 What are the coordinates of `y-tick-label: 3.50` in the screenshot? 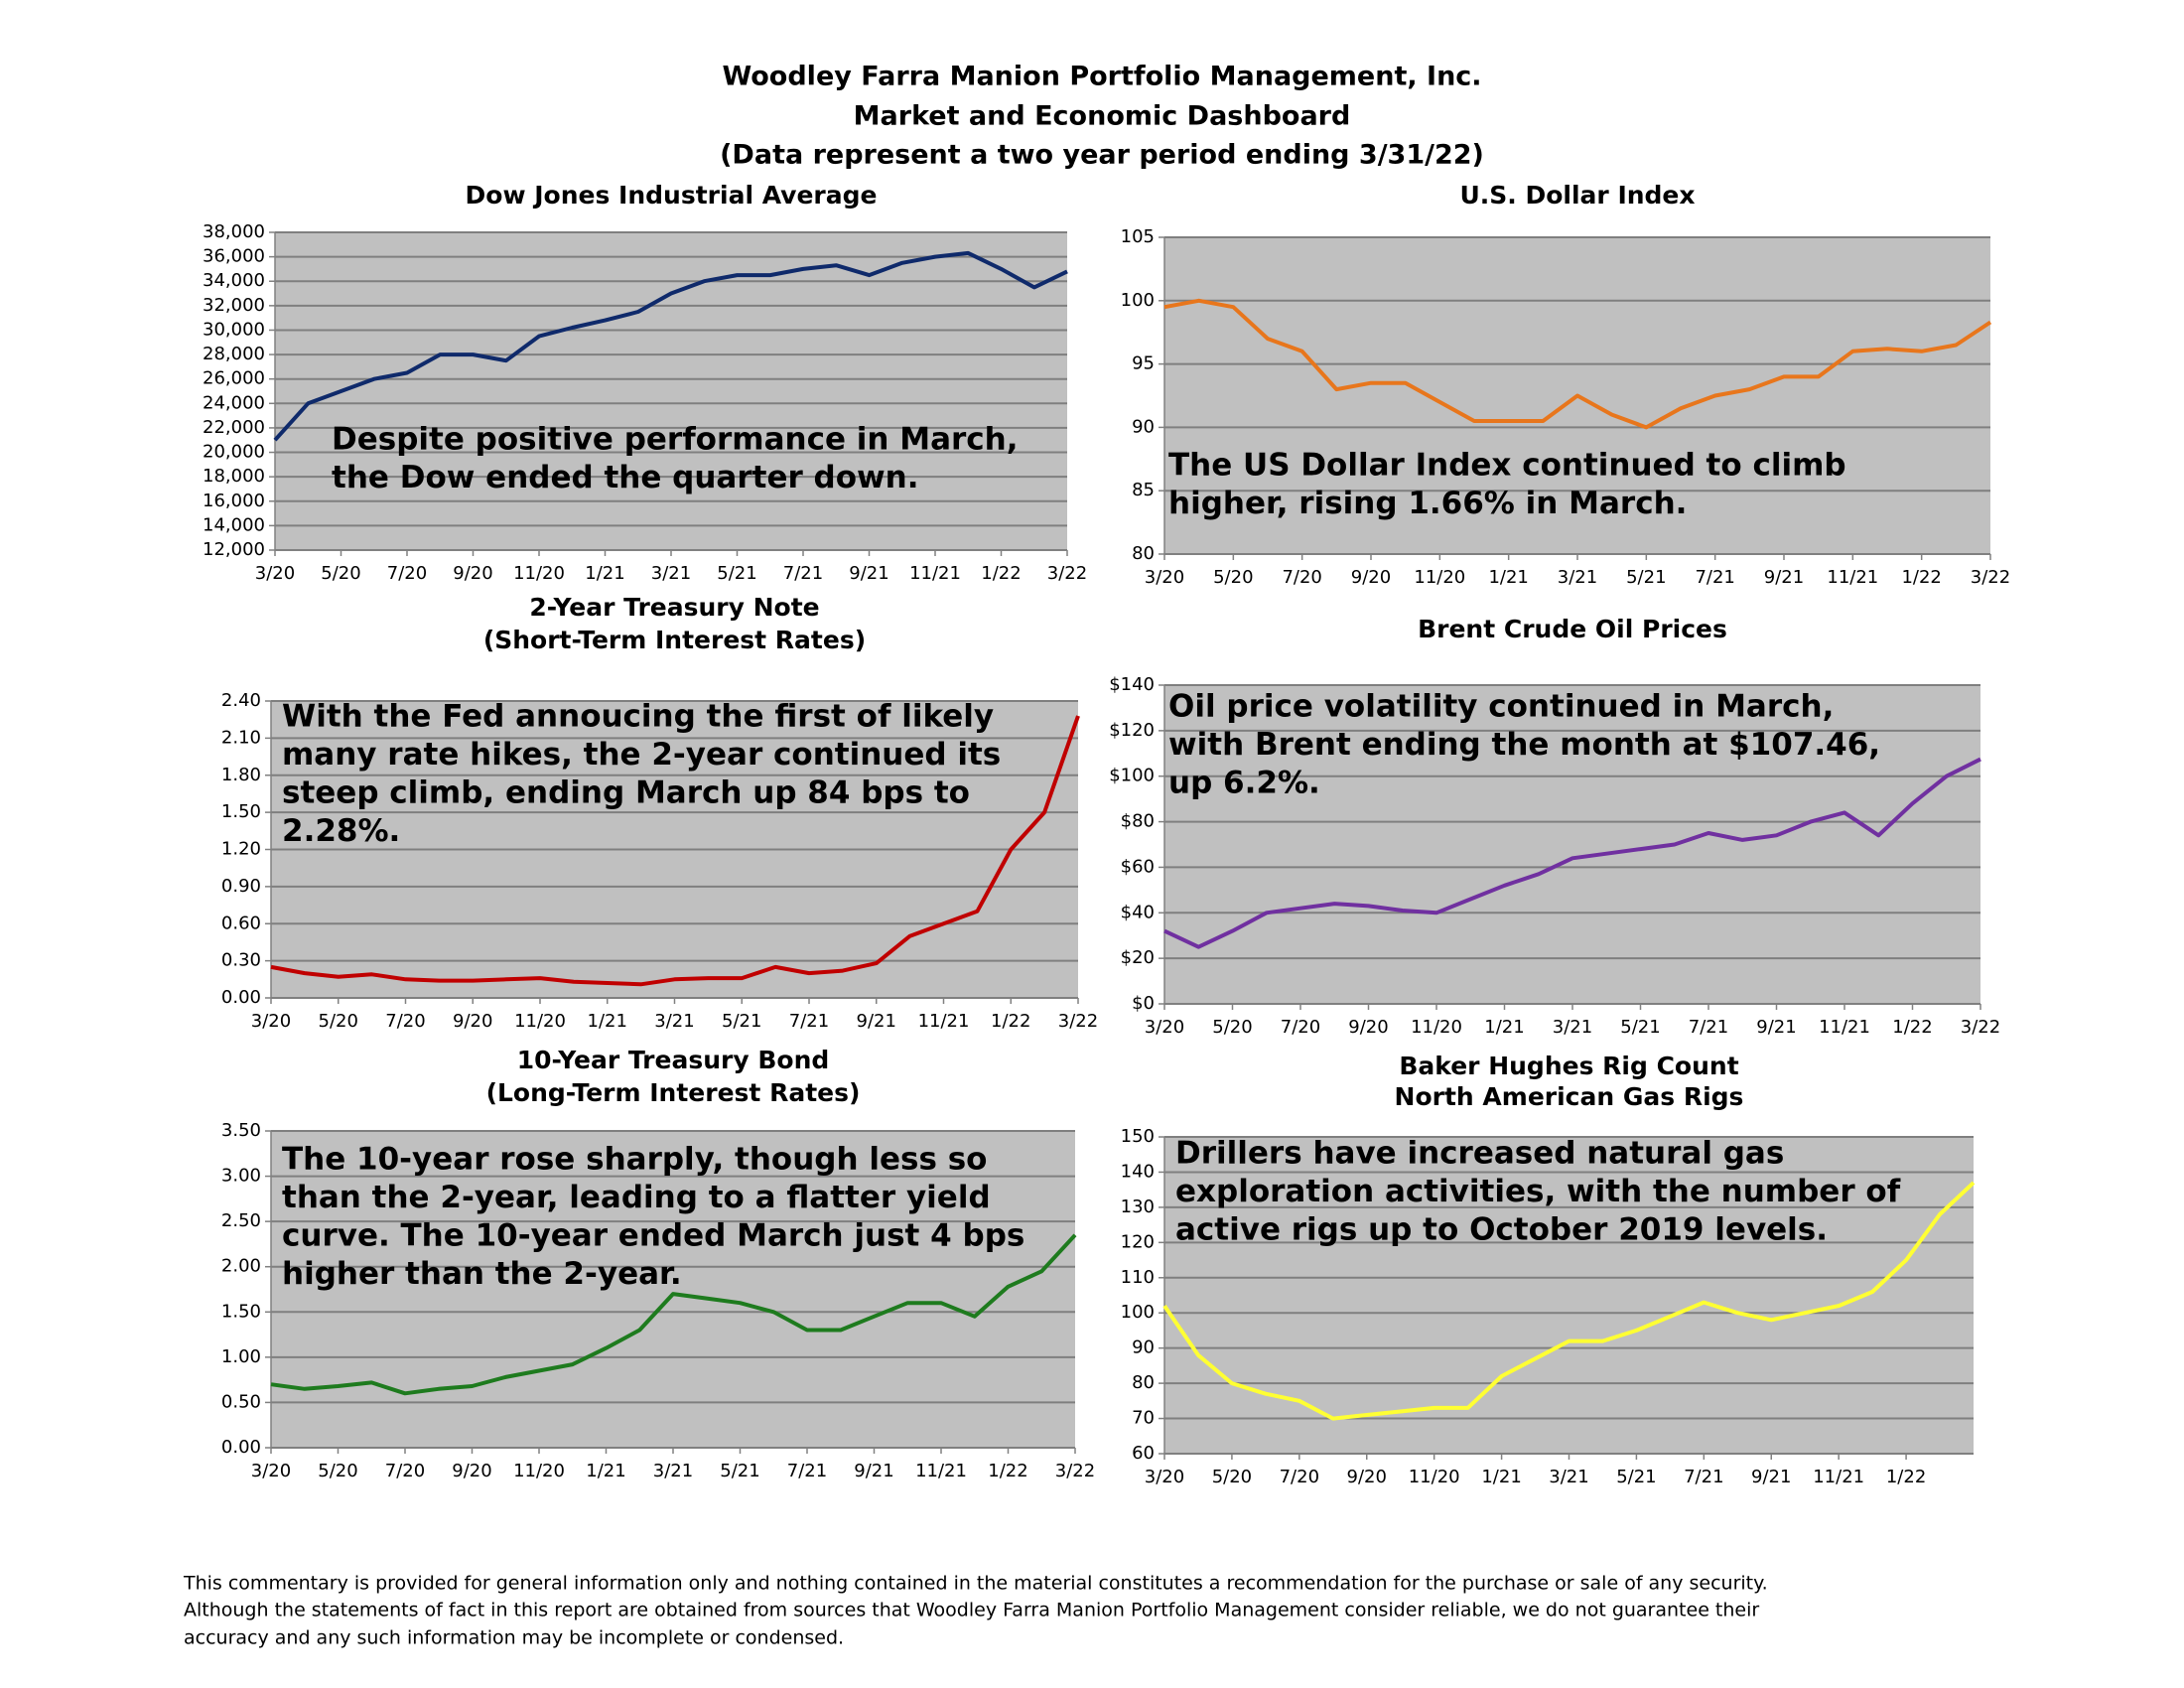 It's located at (241, 1130).